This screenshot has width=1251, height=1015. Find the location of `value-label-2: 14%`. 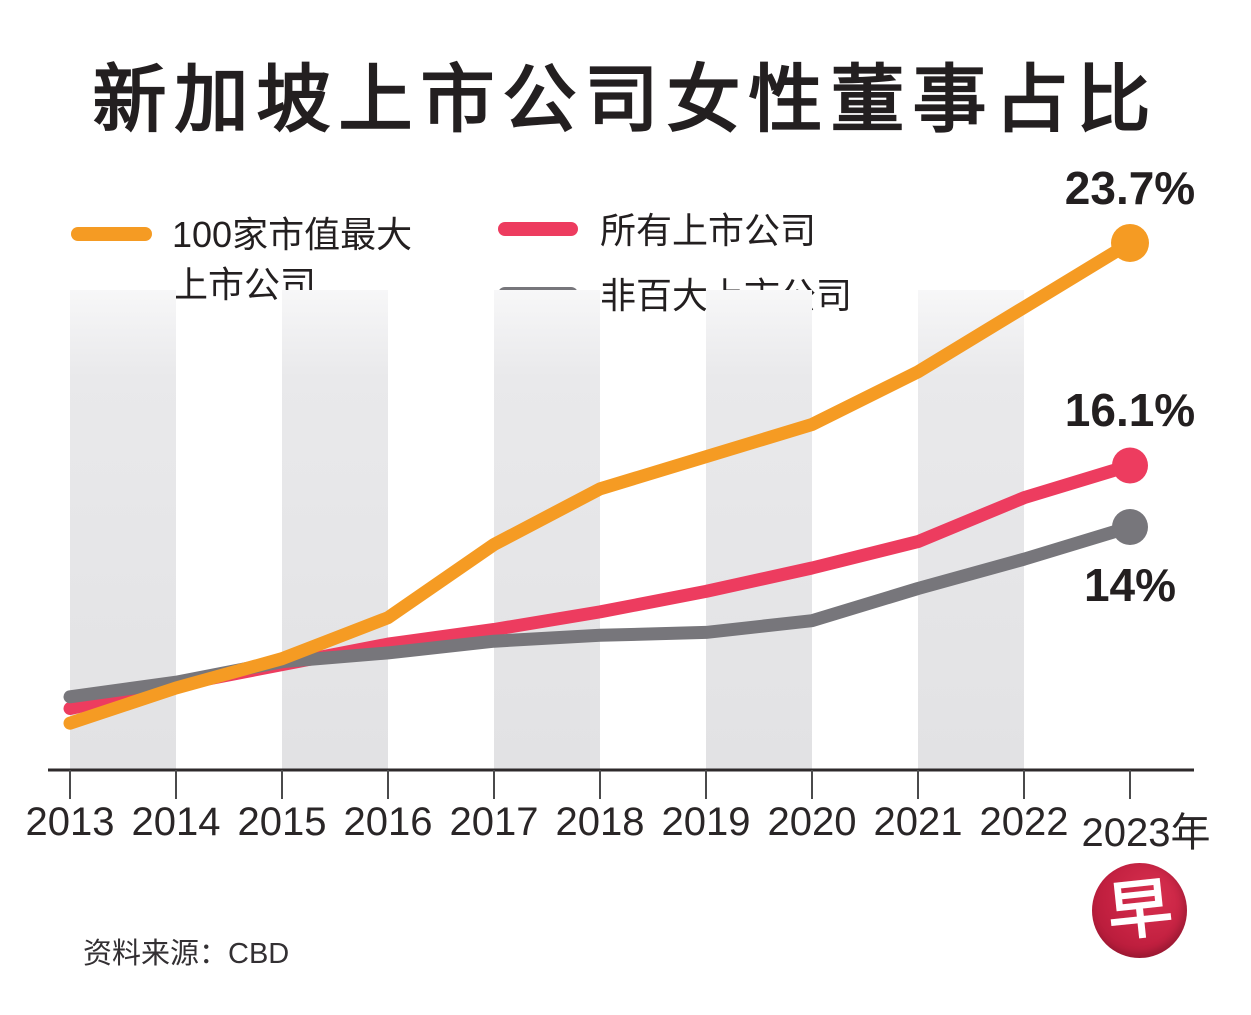

value-label-2: 14% is located at coordinates (1130, 584).